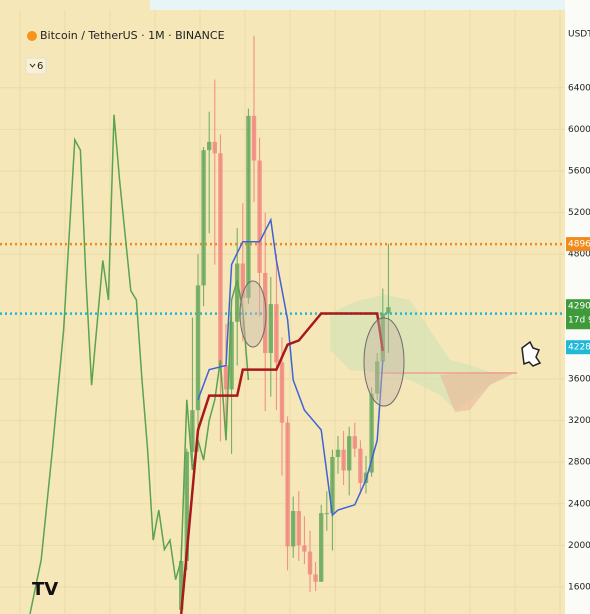 This screenshot has height=614, width=590. Describe the element at coordinates (579, 504) in the screenshot. I see `y-tick-label: 24000` at that location.